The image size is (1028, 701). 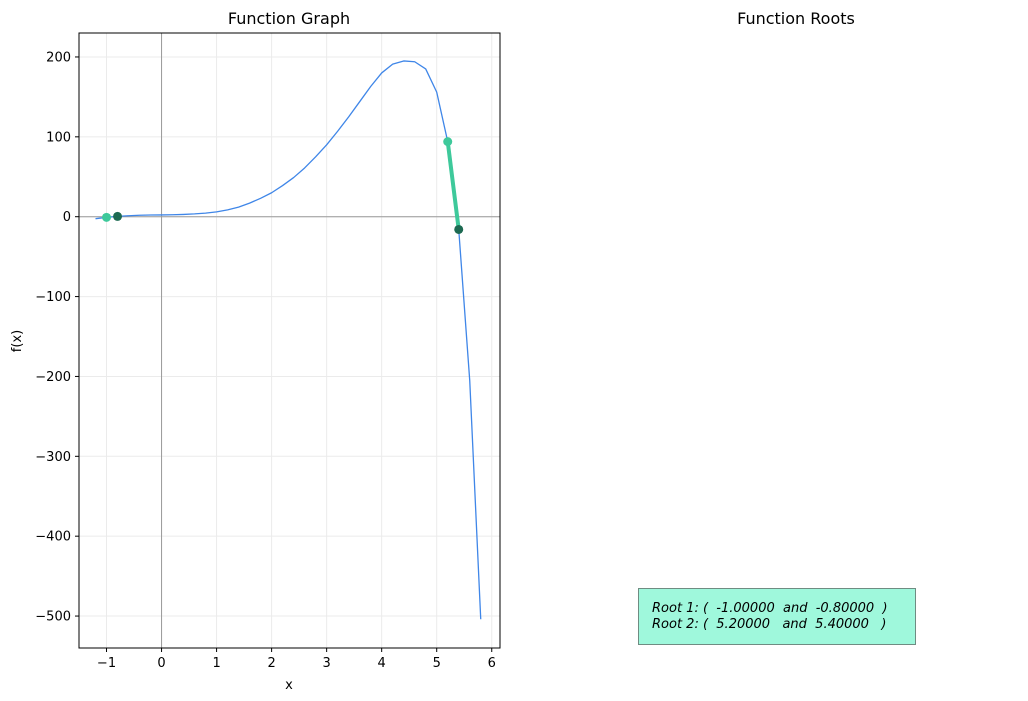 I want to click on x-tick-label: 1, so click(x=216, y=663).